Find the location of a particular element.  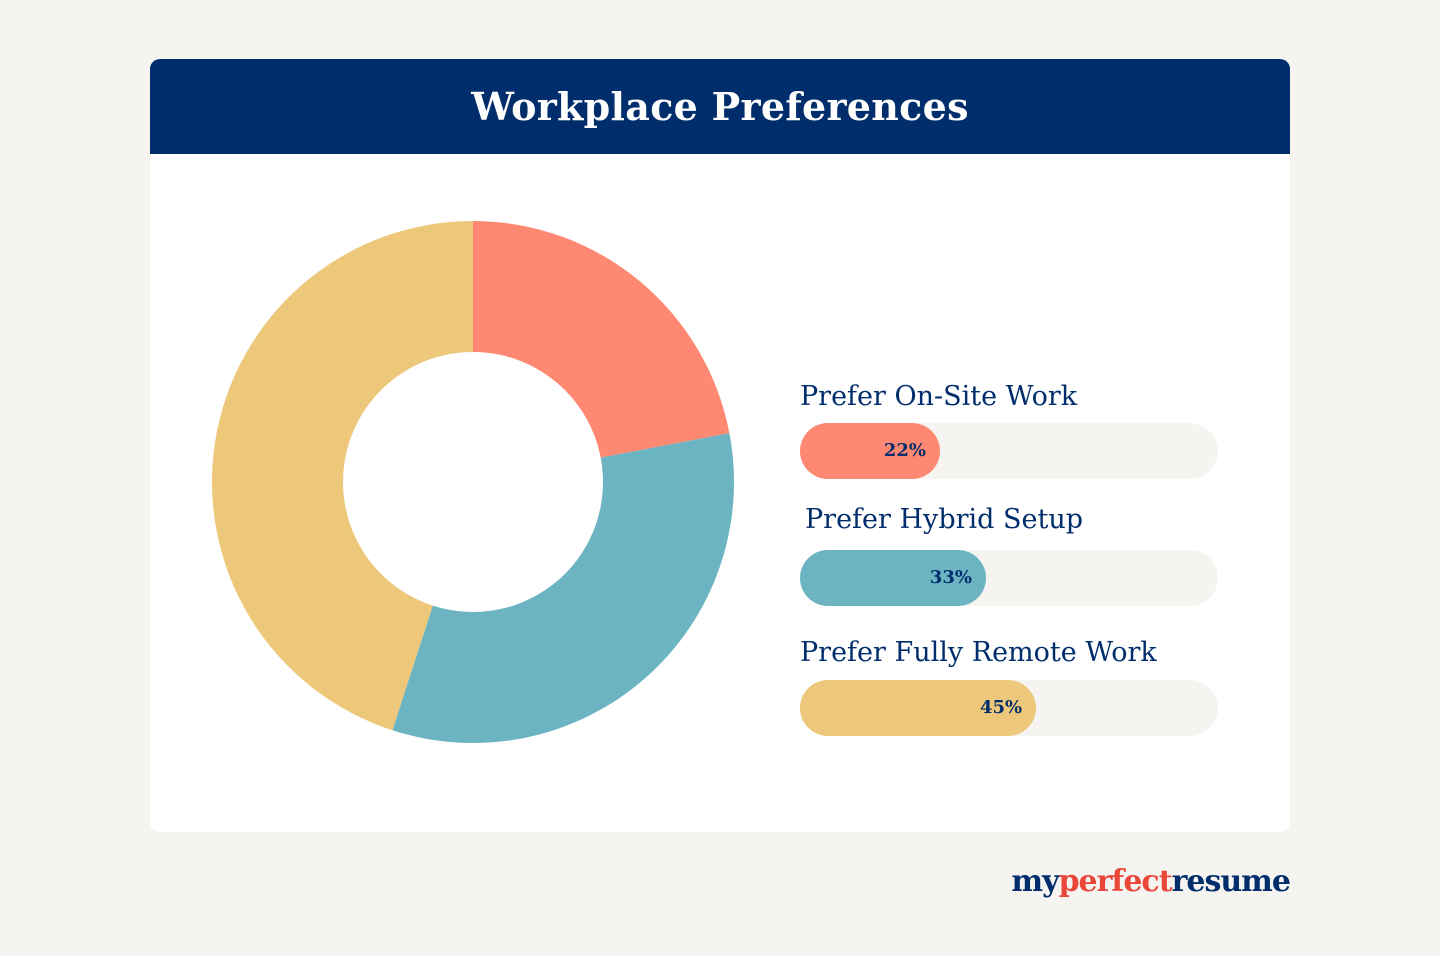

bar-label-fully-remote: Prefer Fully Remote Work is located at coordinates (978, 652).